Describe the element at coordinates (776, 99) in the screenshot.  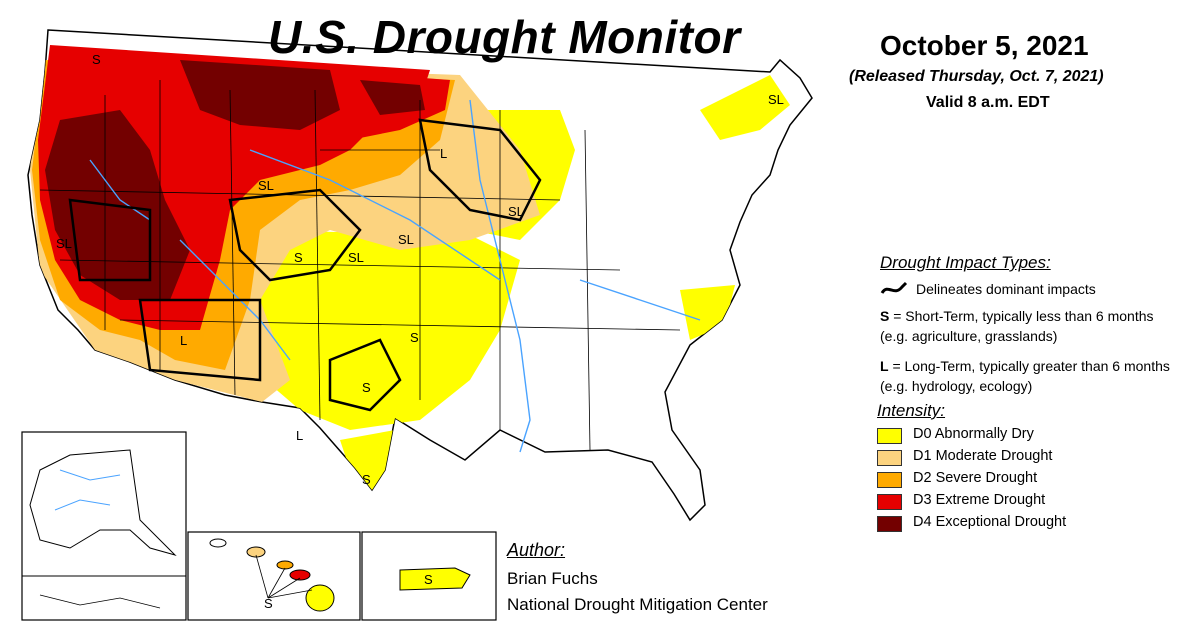
I see `label-sl-me: SL` at that location.